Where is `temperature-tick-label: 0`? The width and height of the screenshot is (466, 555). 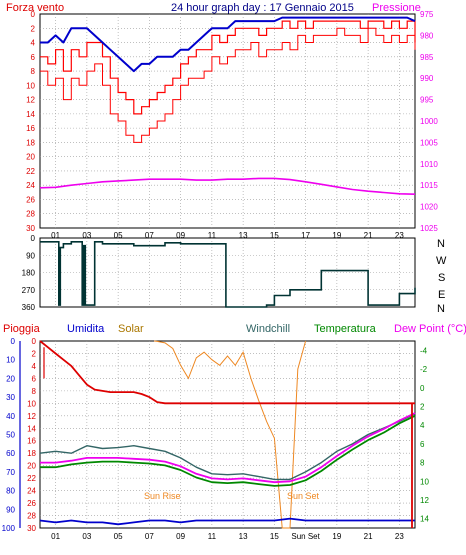
temperature-tick-label: 0 is located at coordinates (422, 388).